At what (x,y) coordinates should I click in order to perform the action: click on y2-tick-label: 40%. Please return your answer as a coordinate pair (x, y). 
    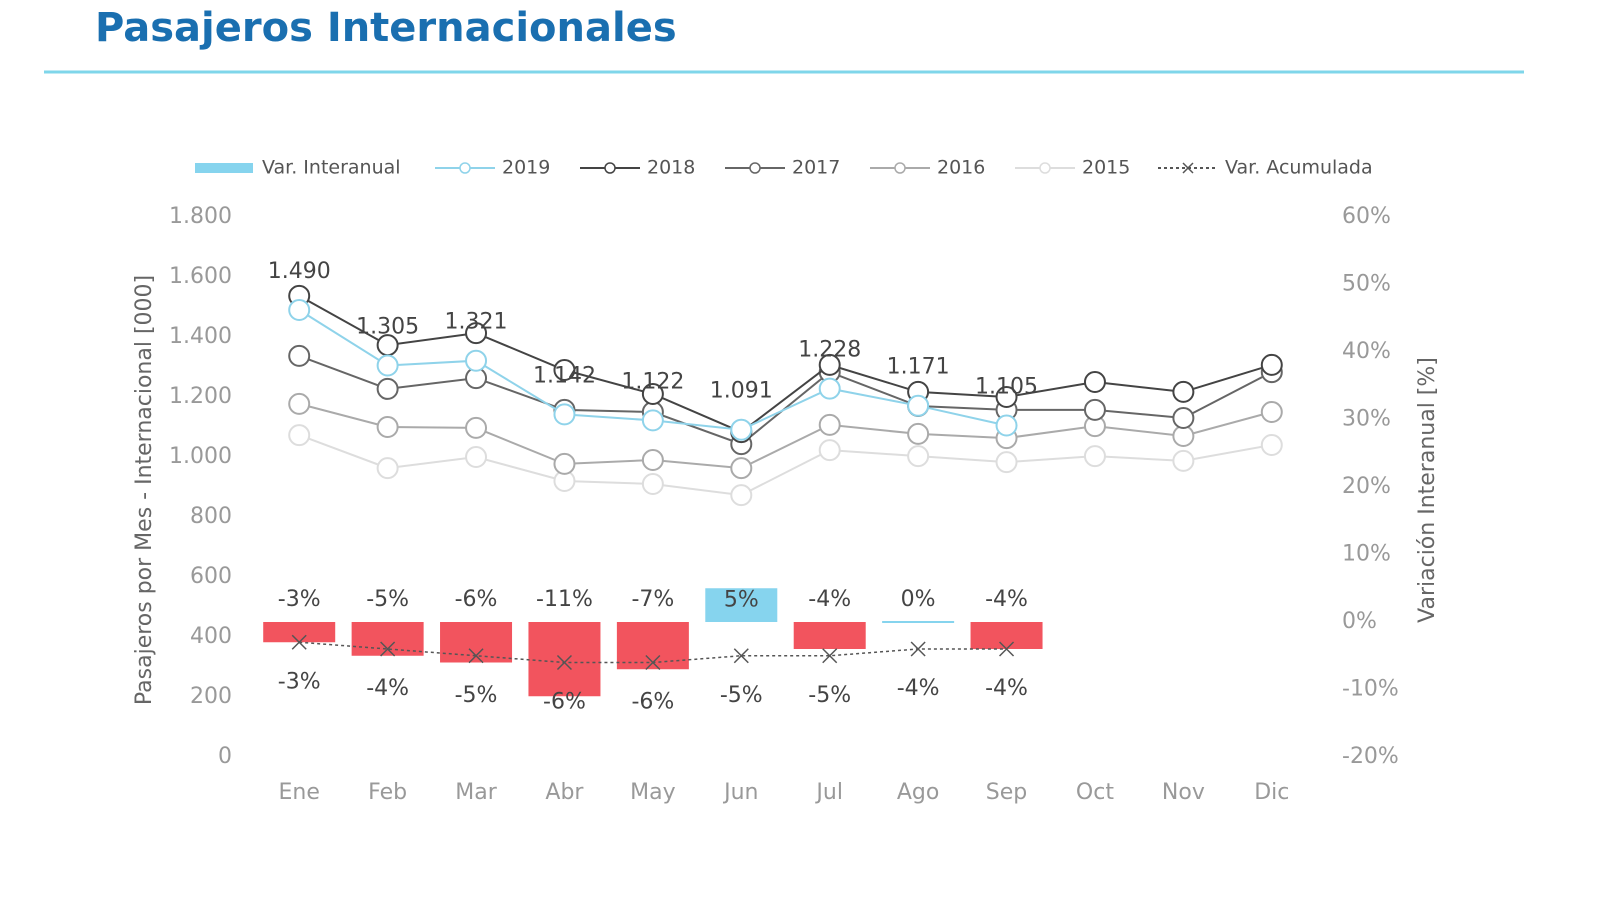
    Looking at the image, I should click on (1366, 351).